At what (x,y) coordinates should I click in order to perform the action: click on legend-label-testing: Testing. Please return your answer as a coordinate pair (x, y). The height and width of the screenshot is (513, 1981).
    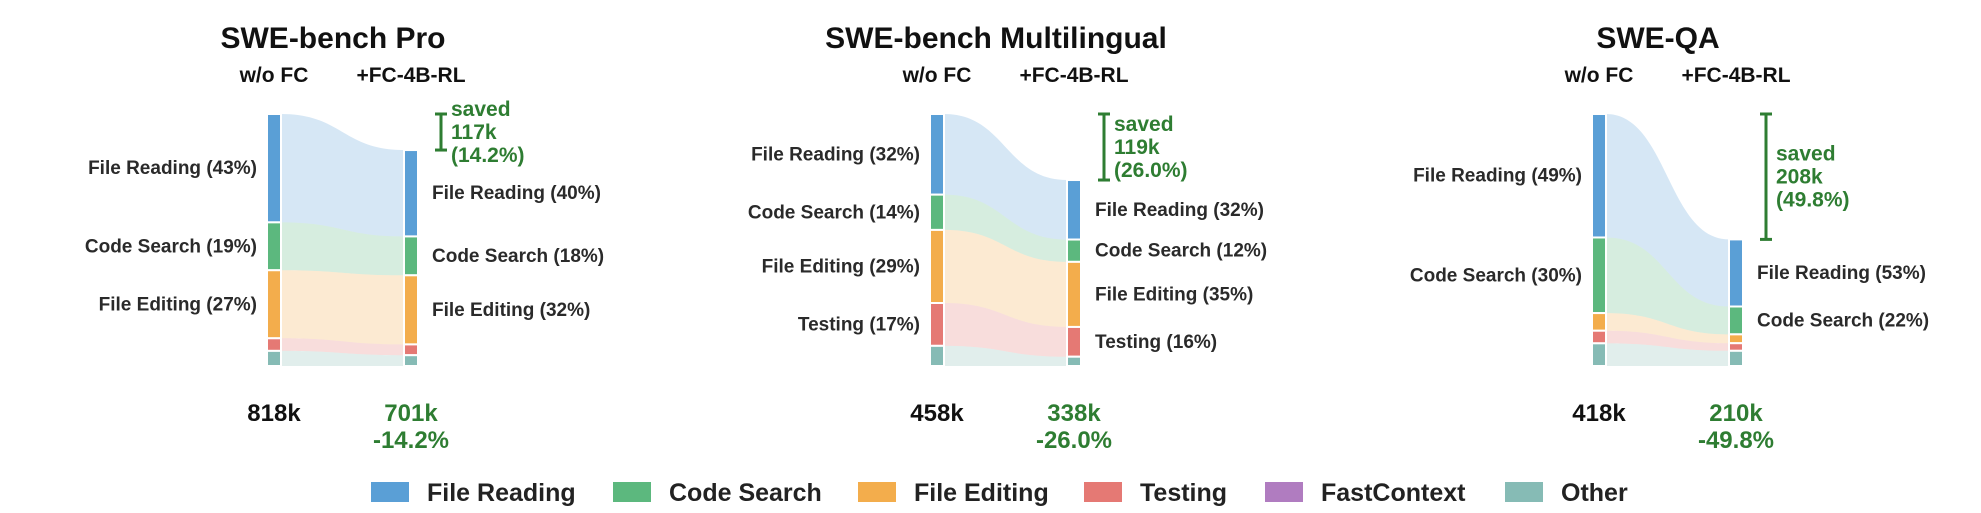
    Looking at the image, I should click on (1183, 493).